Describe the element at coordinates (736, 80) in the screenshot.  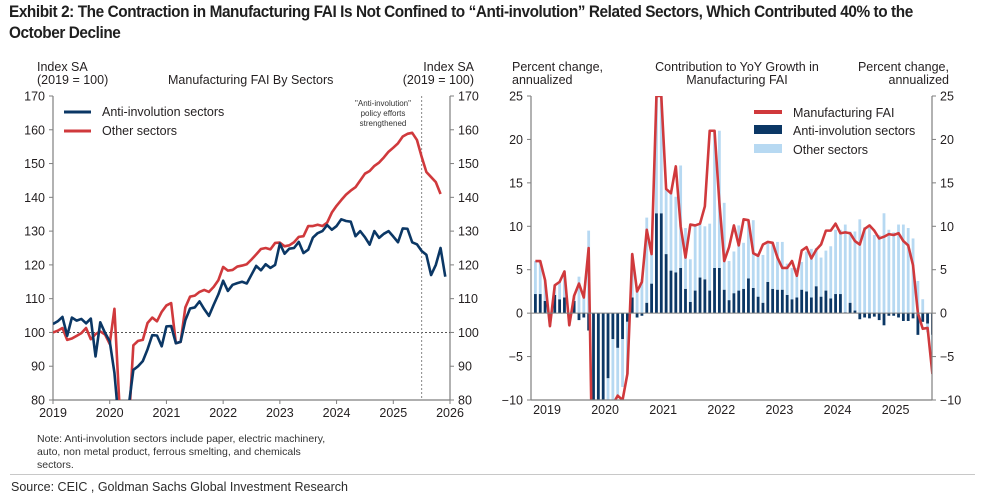
I see `right-chart-title-line2: Manufacturing FAI` at that location.